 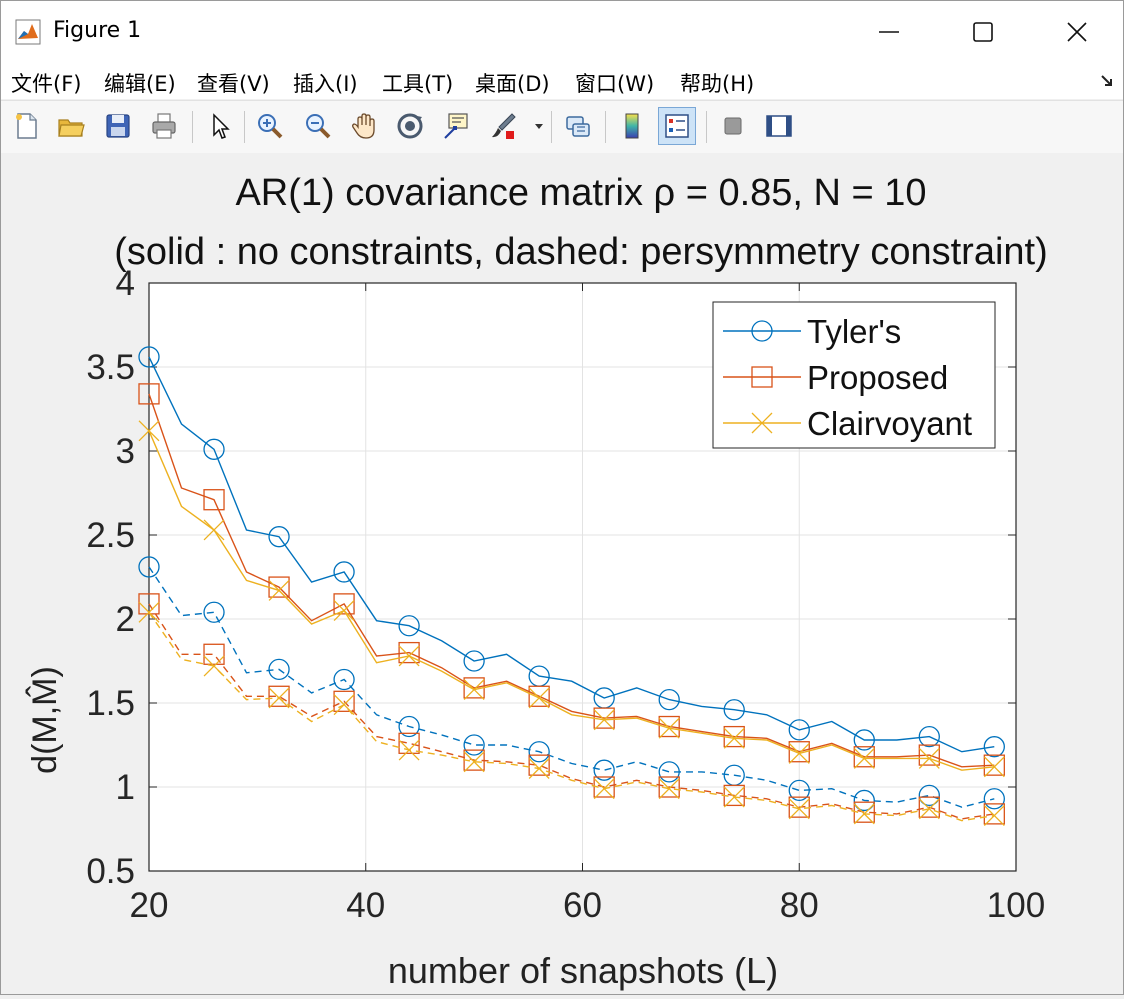 I want to click on menu-desktop: 桌面(D), so click(x=512, y=84).